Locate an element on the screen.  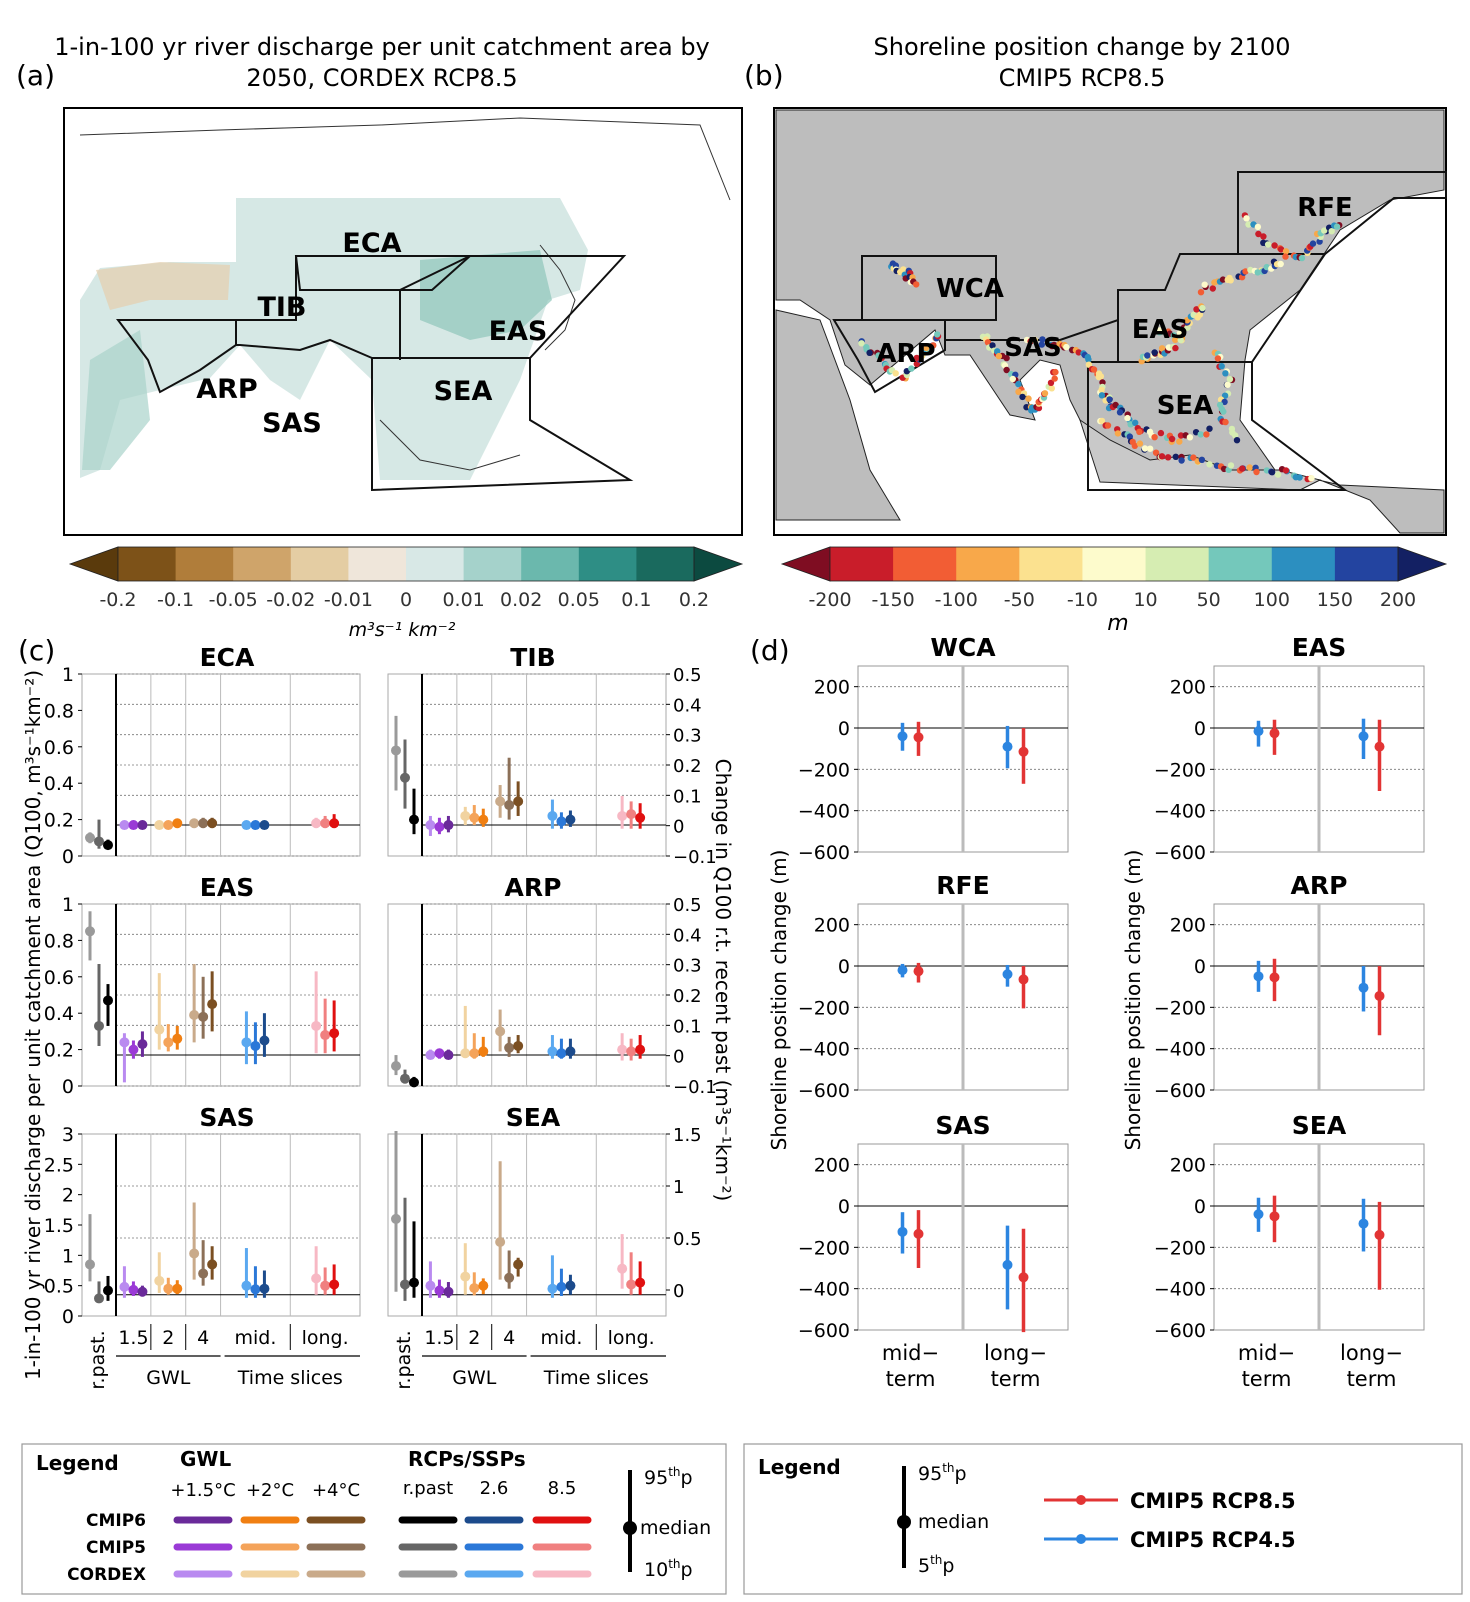
right-y-tick-label: 1 is located at coordinates (678, 1187).